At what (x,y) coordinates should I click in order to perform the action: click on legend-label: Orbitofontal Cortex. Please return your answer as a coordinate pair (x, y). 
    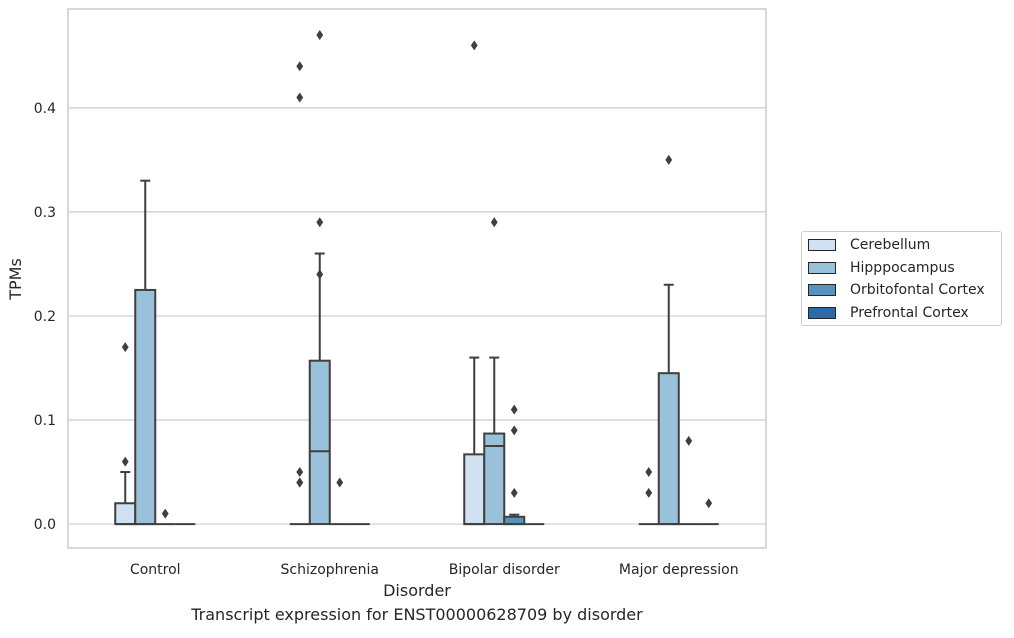
    Looking at the image, I should click on (917, 290).